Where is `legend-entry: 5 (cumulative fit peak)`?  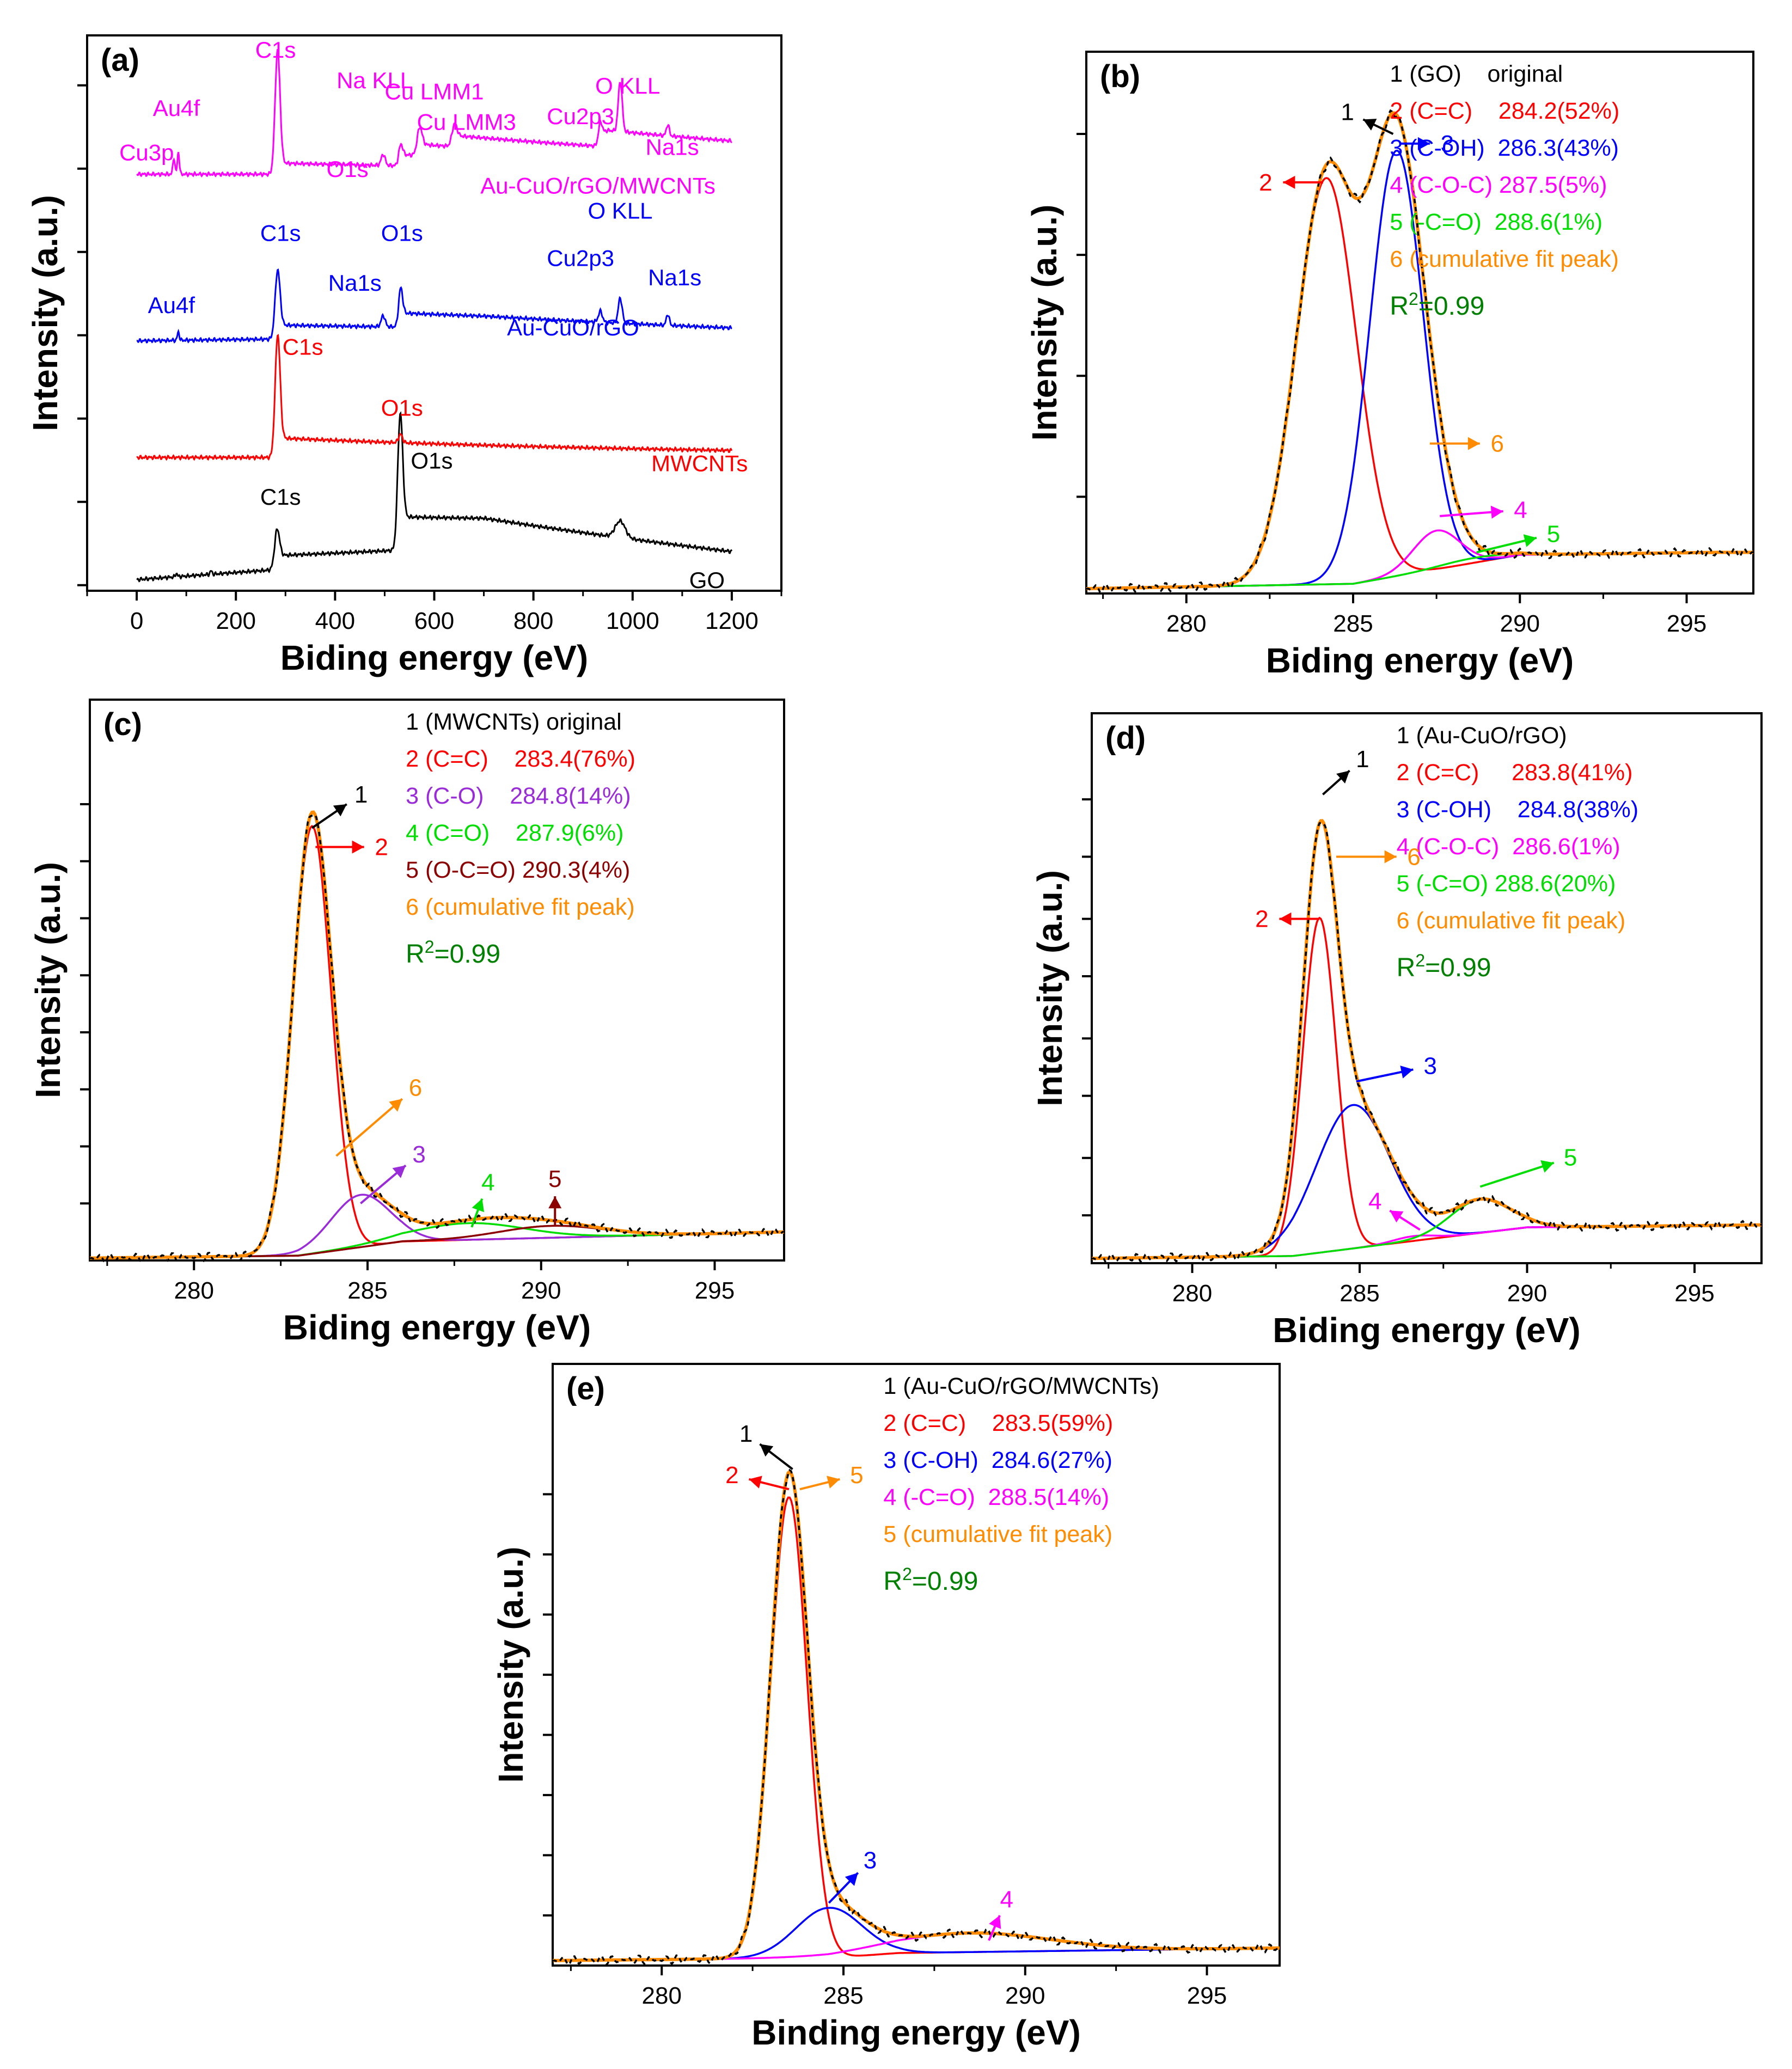 legend-entry: 5 (cumulative fit peak) is located at coordinates (997, 1534).